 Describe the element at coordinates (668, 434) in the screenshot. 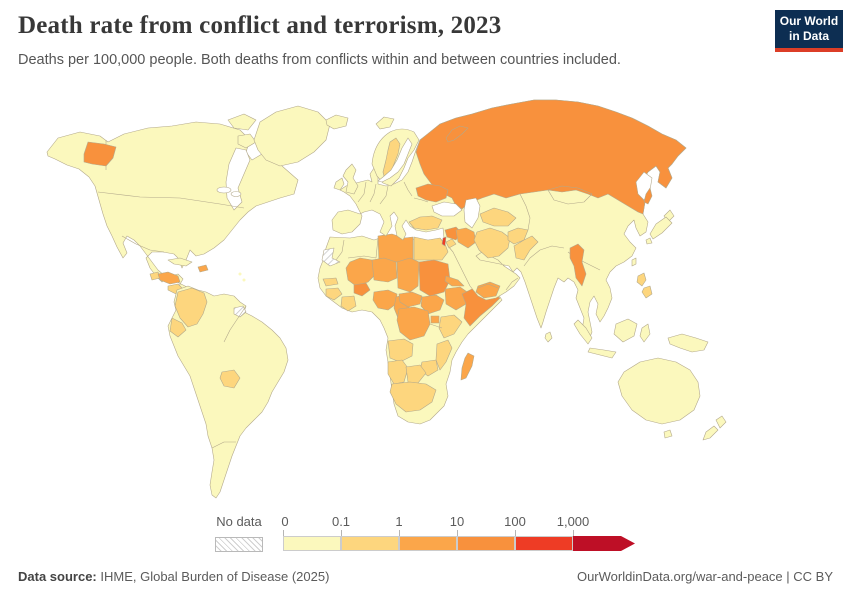

I see `country-australia-tasmania` at that location.